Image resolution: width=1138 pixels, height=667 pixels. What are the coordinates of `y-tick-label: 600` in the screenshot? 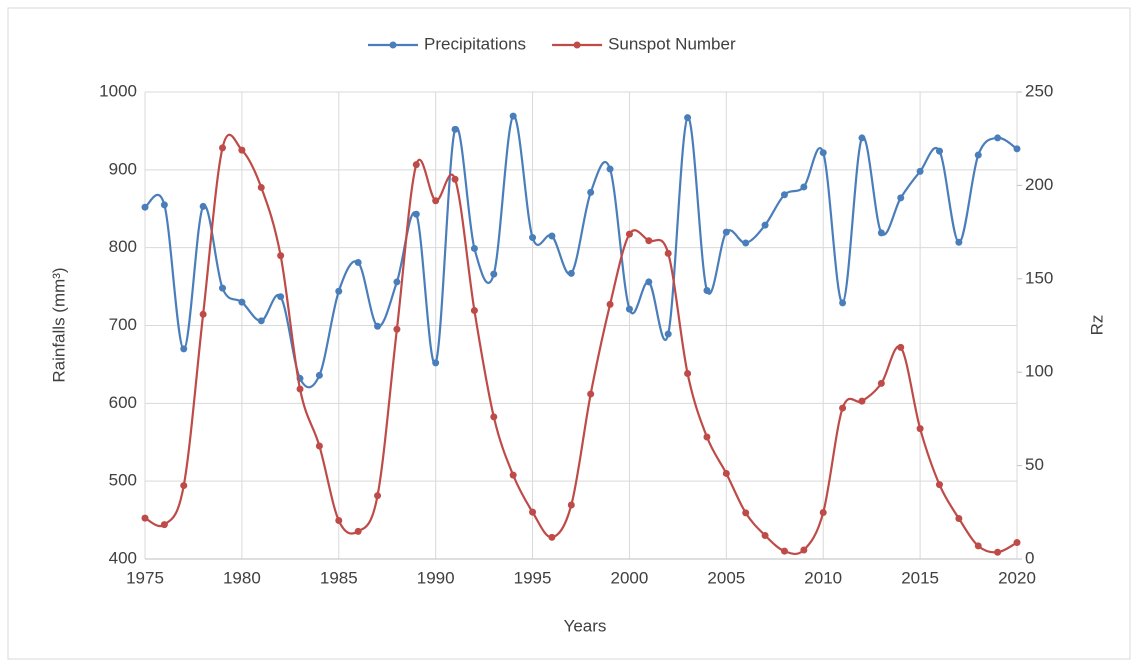 It's located at (123, 402).